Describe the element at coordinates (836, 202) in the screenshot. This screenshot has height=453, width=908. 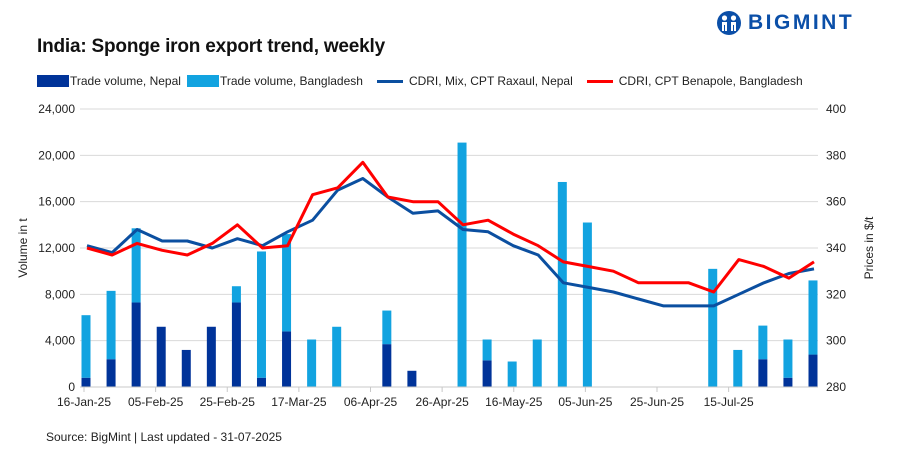
I see `y2-tick-label: 360` at that location.